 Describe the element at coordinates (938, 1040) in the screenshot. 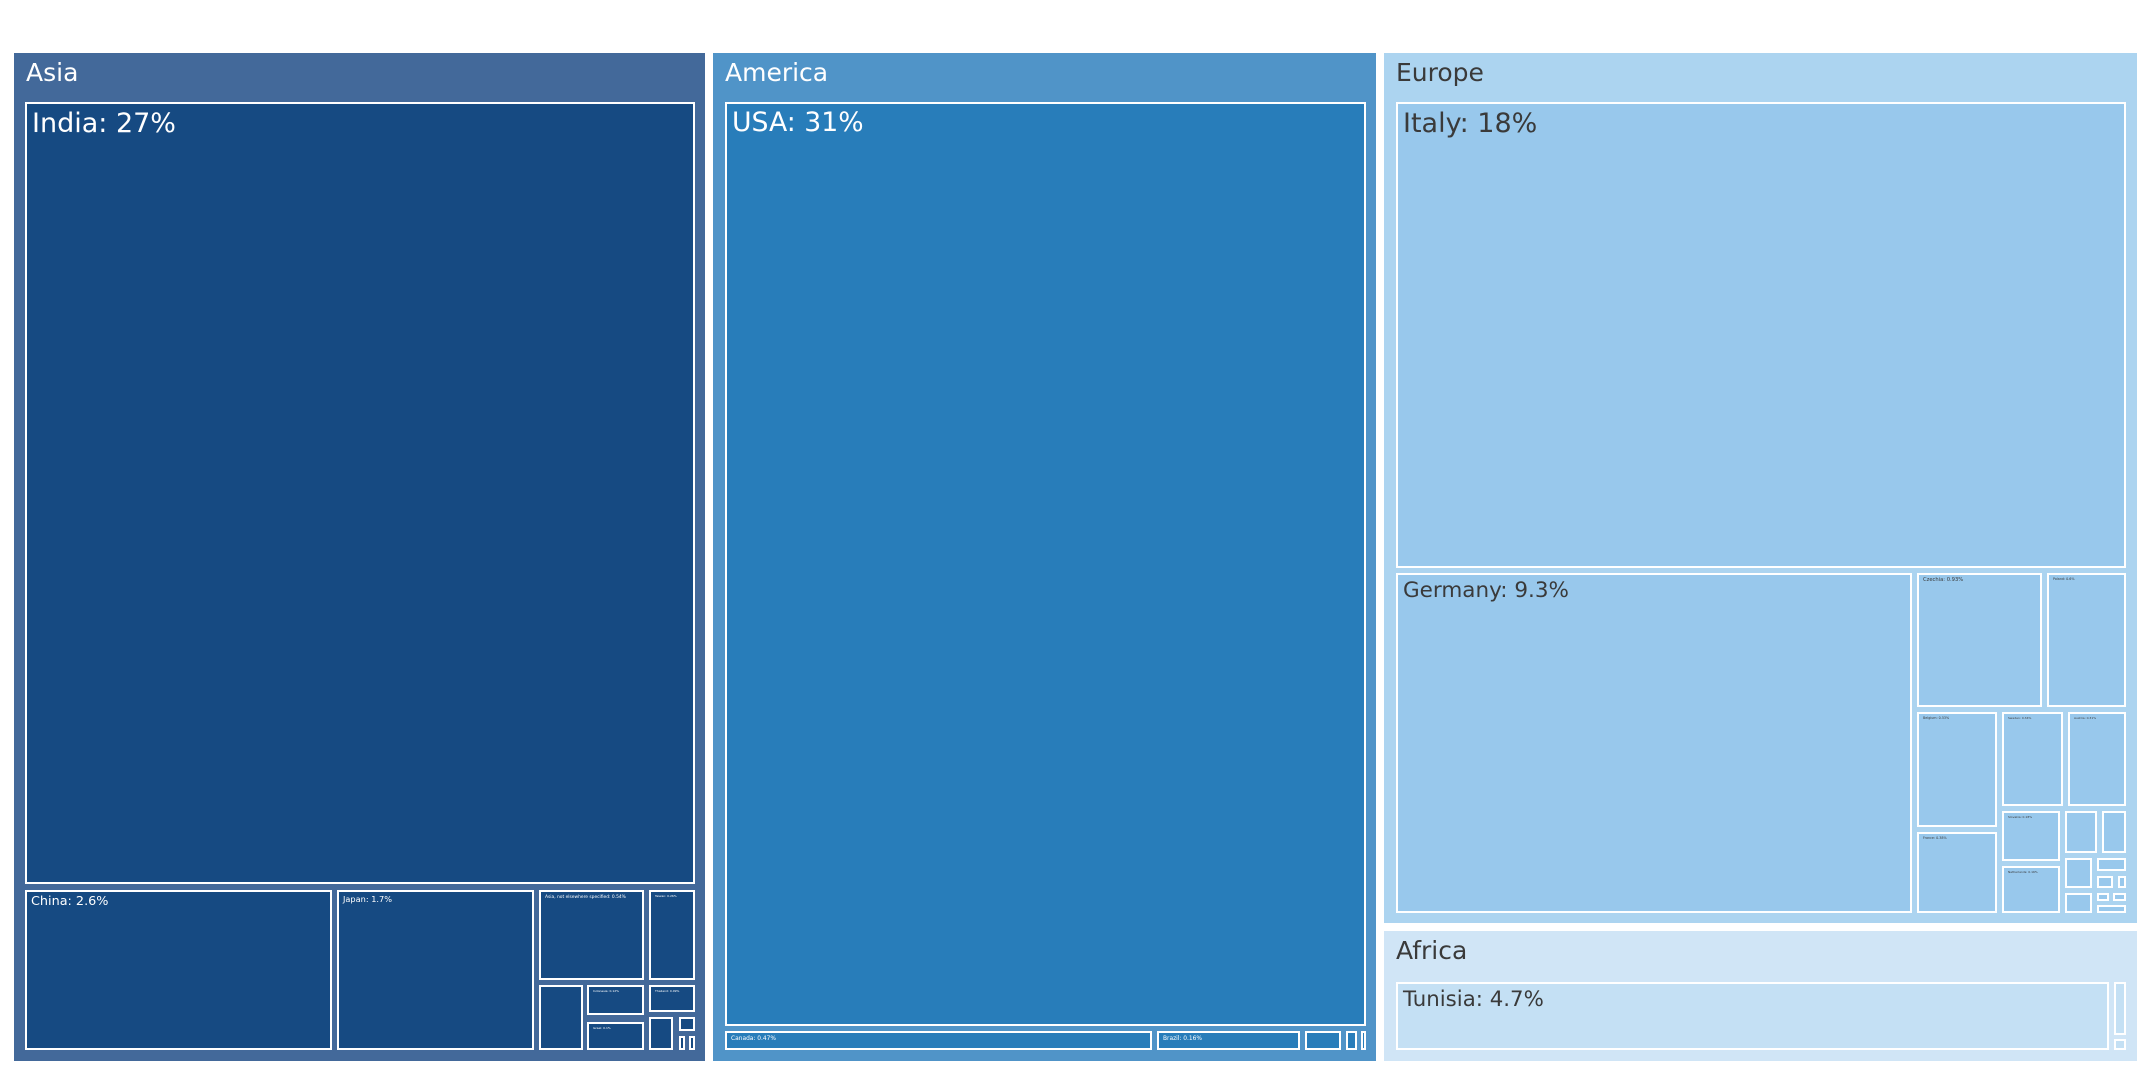

I see `treemap-cell-america-1: Canada: 0.47%` at that location.